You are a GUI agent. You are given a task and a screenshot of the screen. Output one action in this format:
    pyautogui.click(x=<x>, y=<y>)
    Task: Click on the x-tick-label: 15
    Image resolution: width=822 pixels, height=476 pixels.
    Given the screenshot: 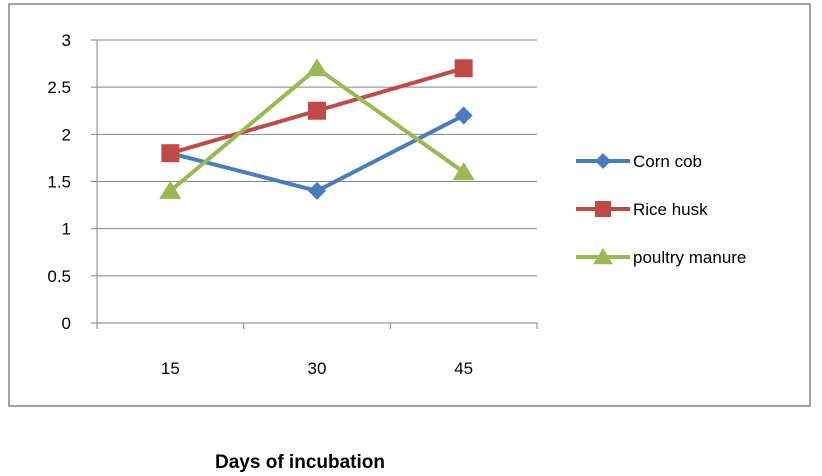 What is the action you would take?
    pyautogui.click(x=170, y=368)
    